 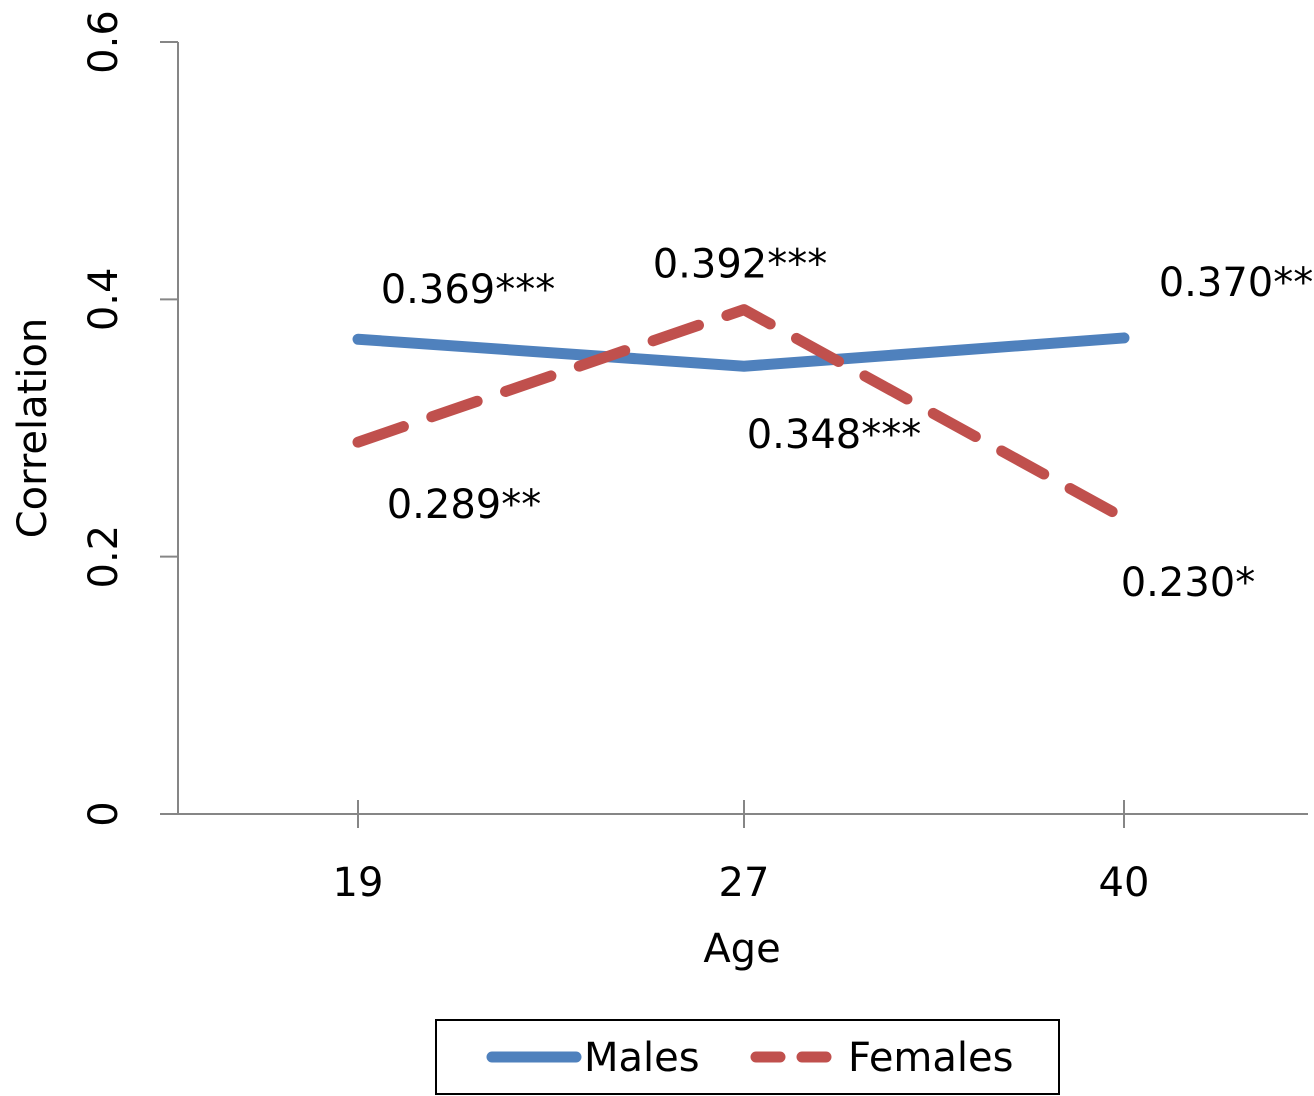 I want to click on series-line-females, so click(x=741, y=414).